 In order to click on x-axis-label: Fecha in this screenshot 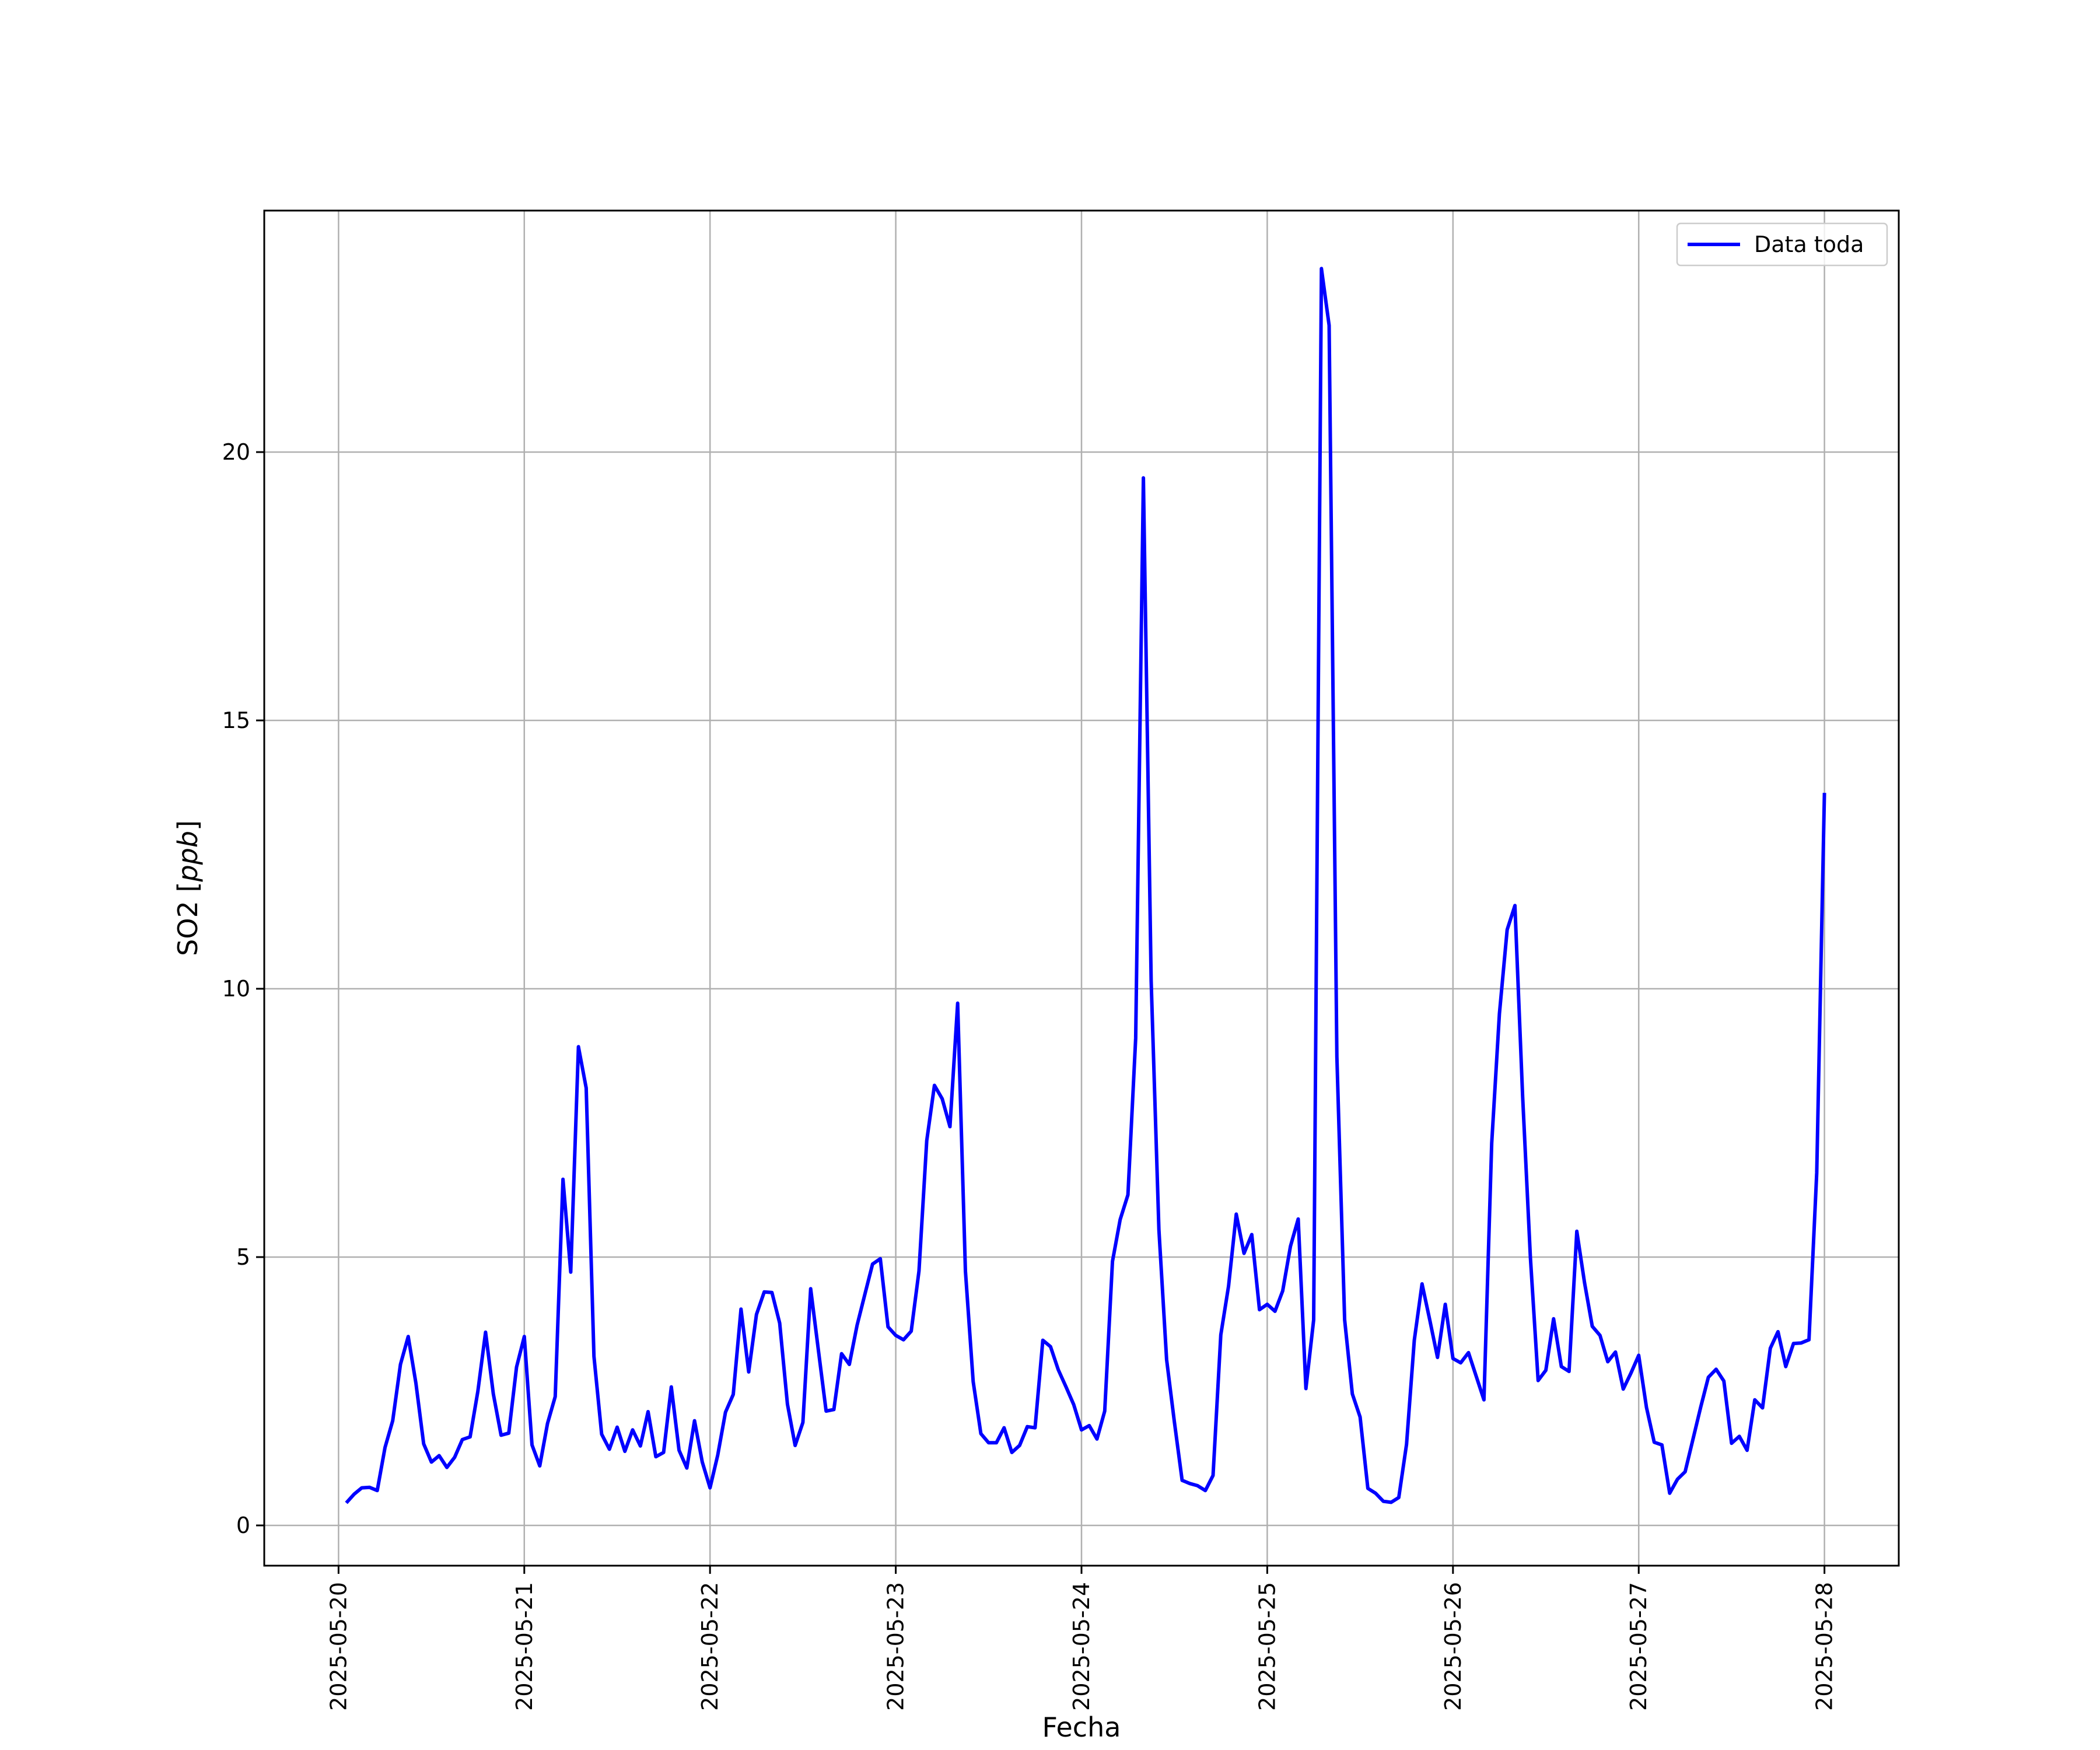, I will do `click(1081, 1727)`.